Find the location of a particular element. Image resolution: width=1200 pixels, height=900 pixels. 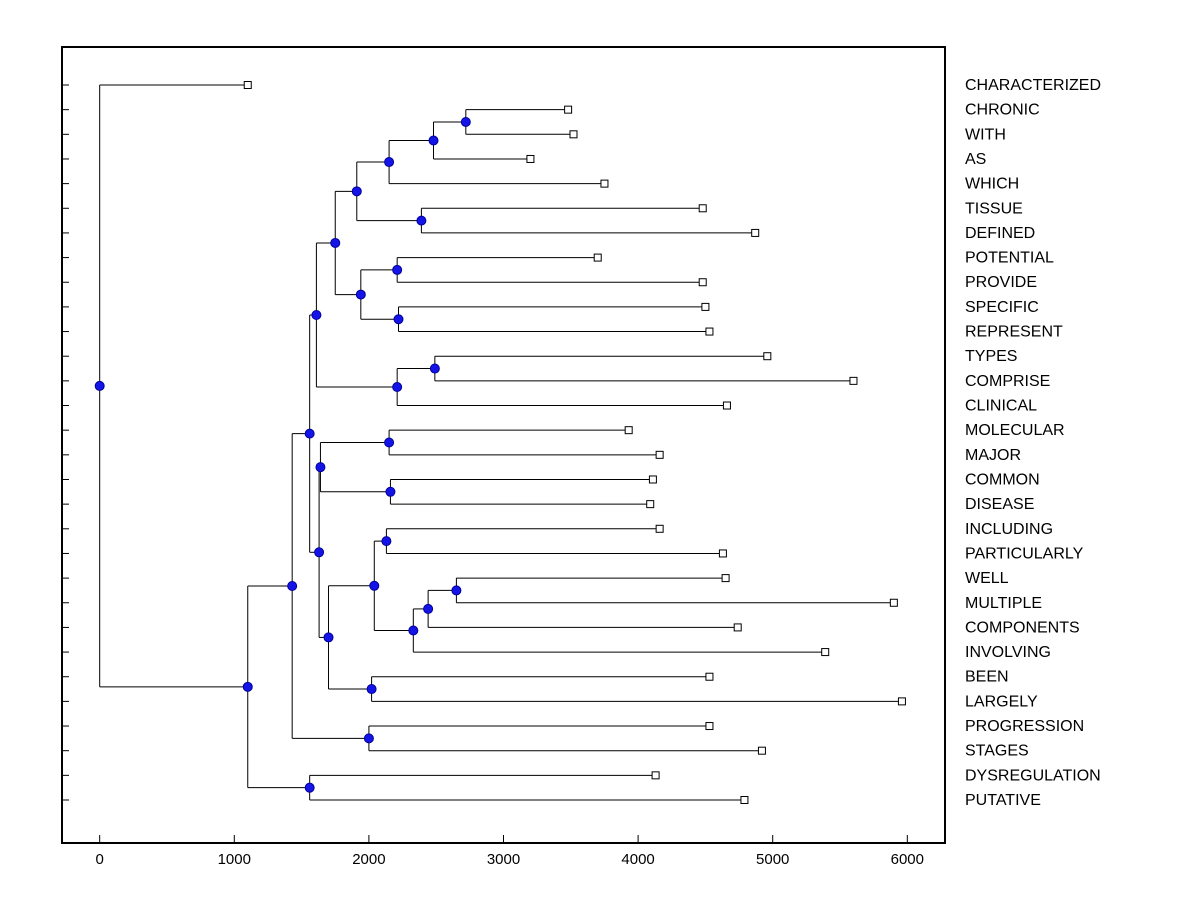

leaf-label: CHARACTERIZED is located at coordinates (1033, 85).